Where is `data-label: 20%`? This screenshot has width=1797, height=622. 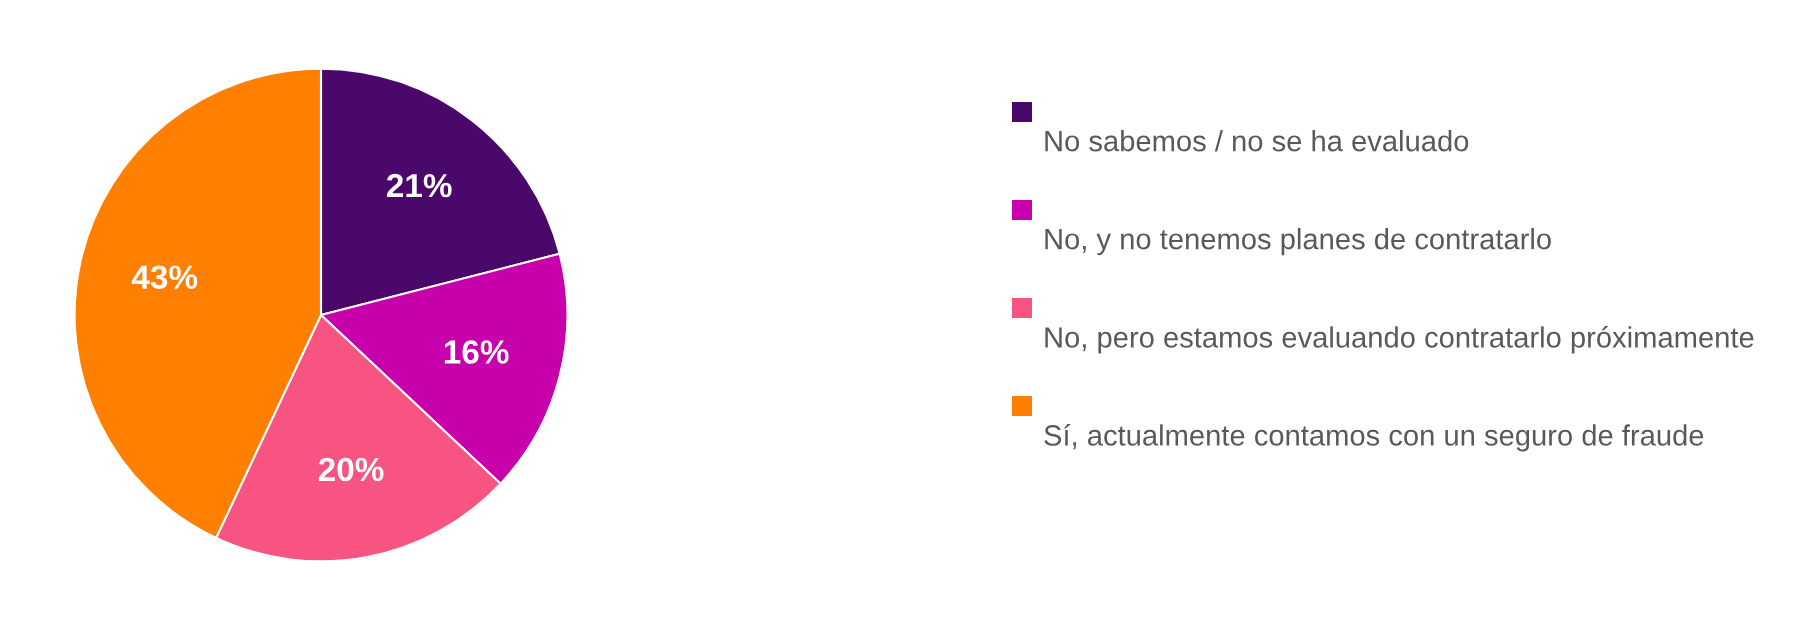 data-label: 20% is located at coordinates (351, 469).